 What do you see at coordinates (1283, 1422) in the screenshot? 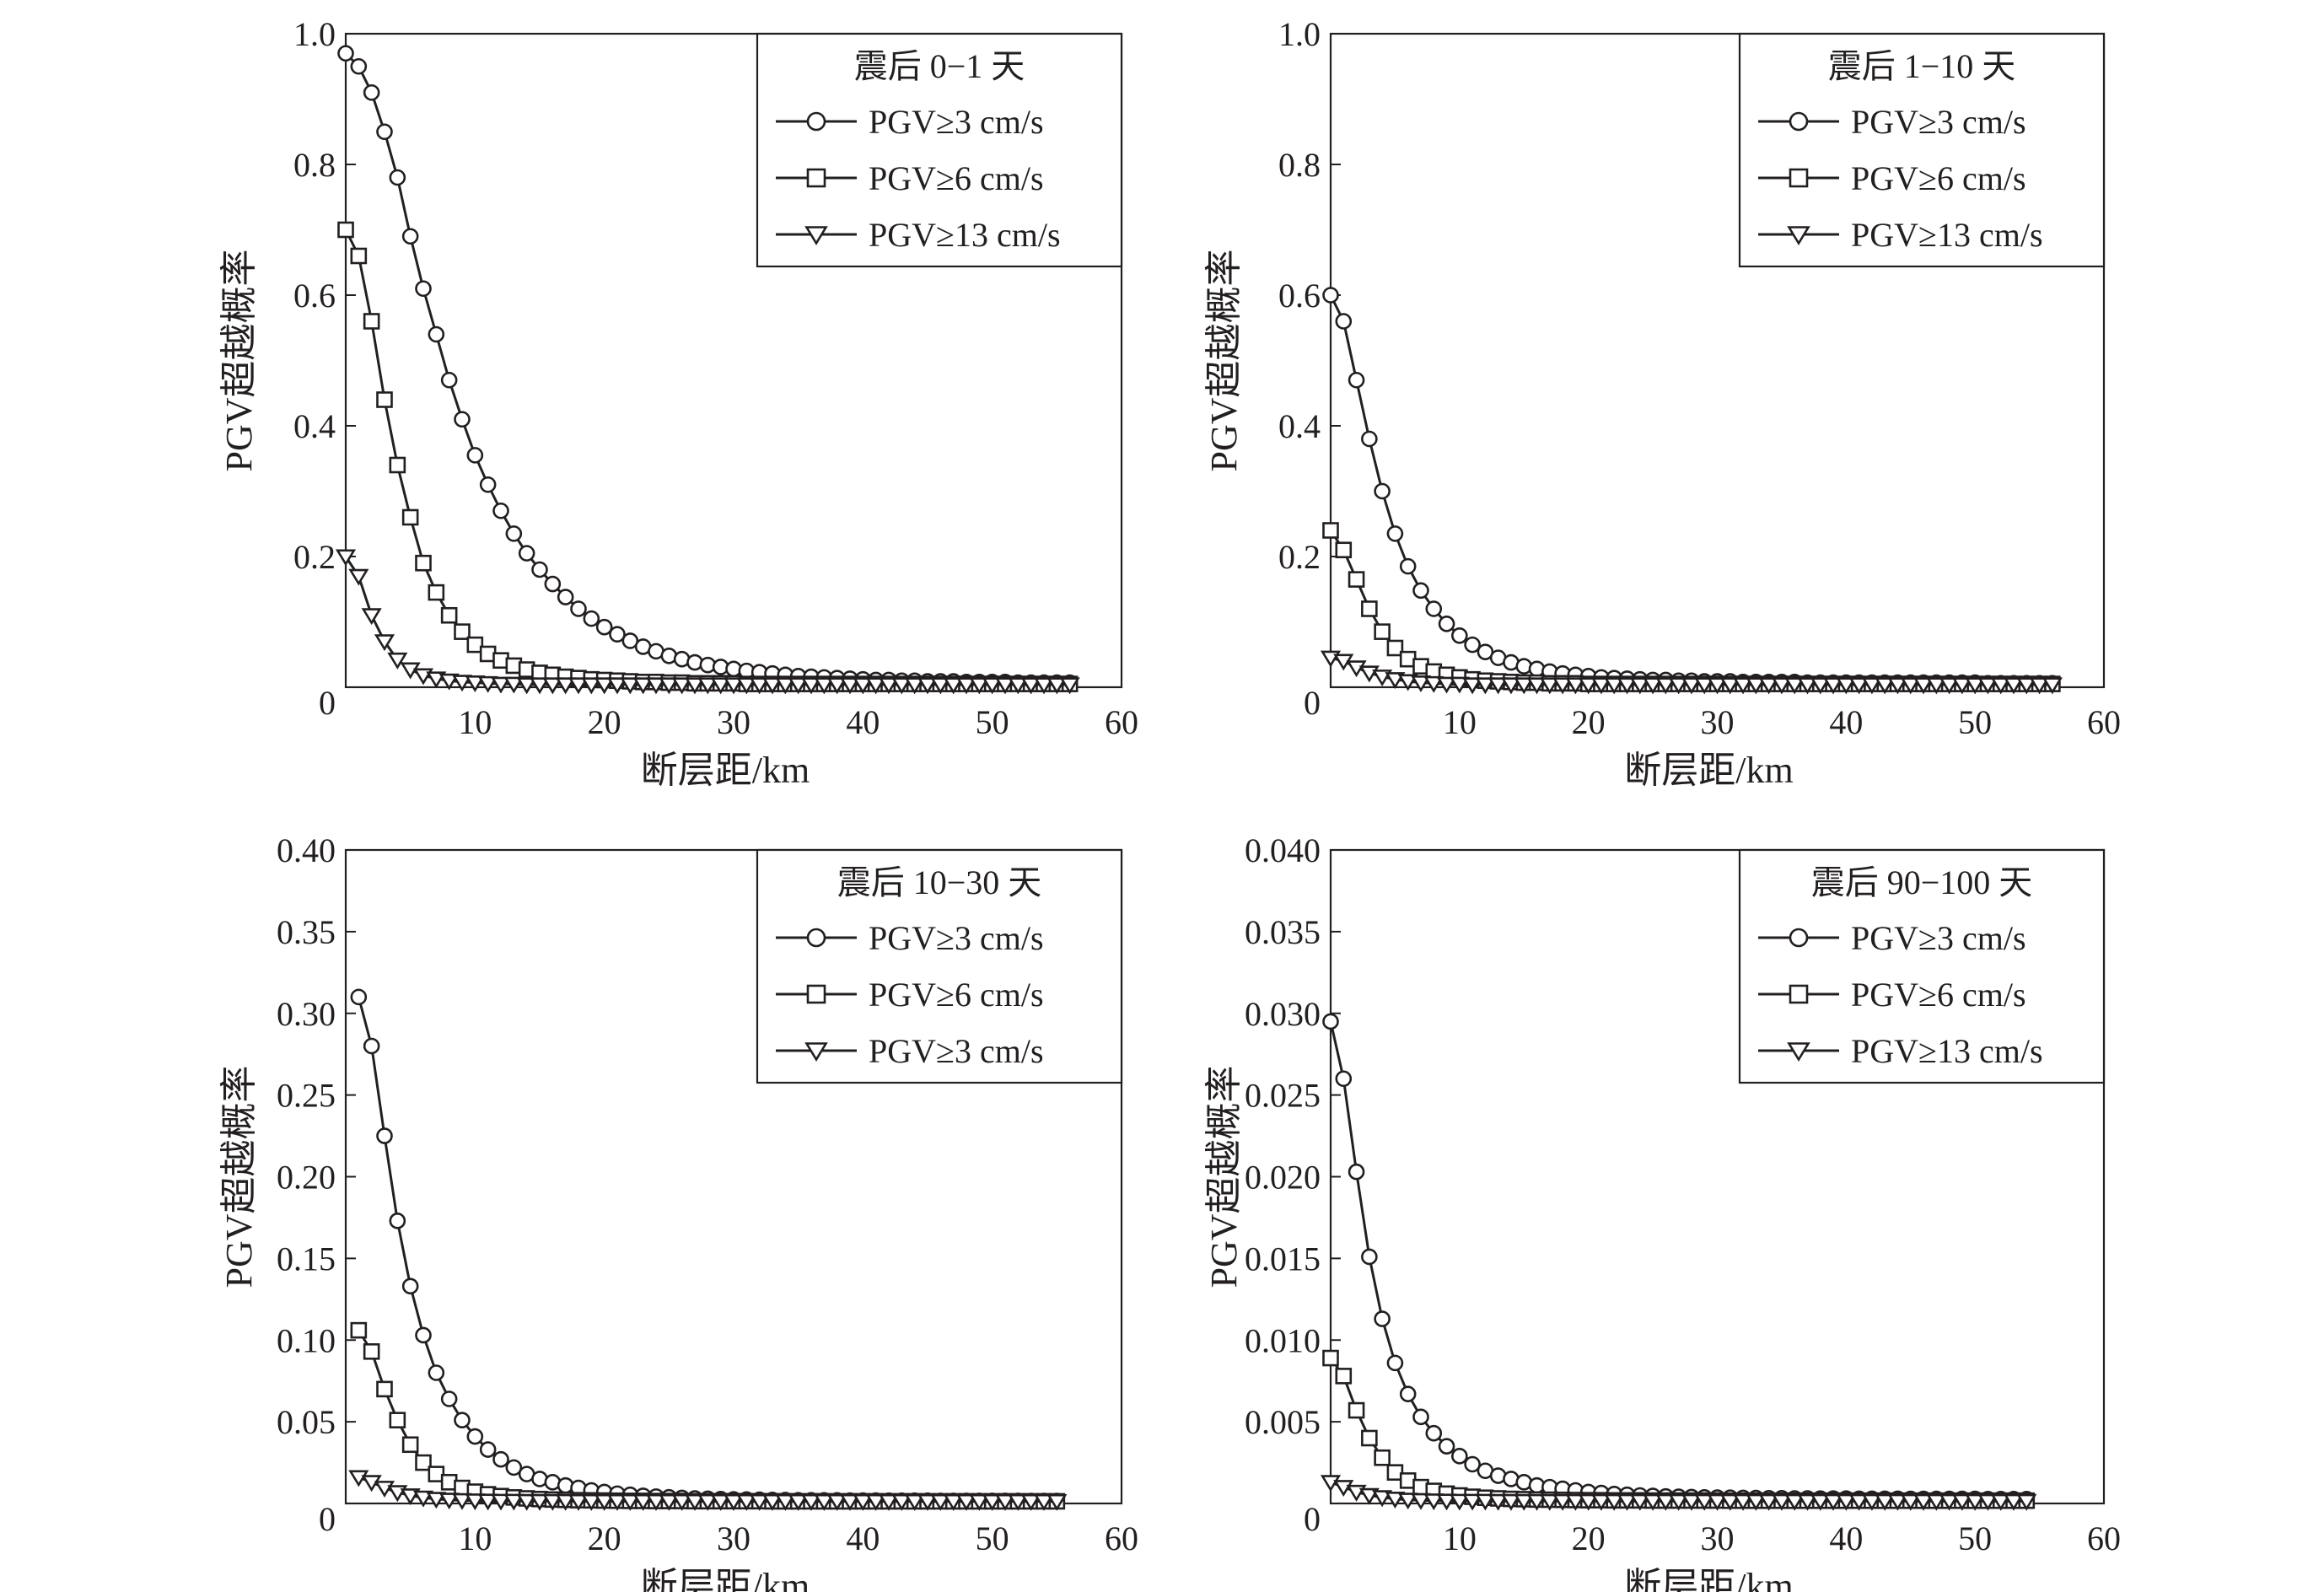
I see `y-tick-label: 0.005` at bounding box center [1283, 1422].